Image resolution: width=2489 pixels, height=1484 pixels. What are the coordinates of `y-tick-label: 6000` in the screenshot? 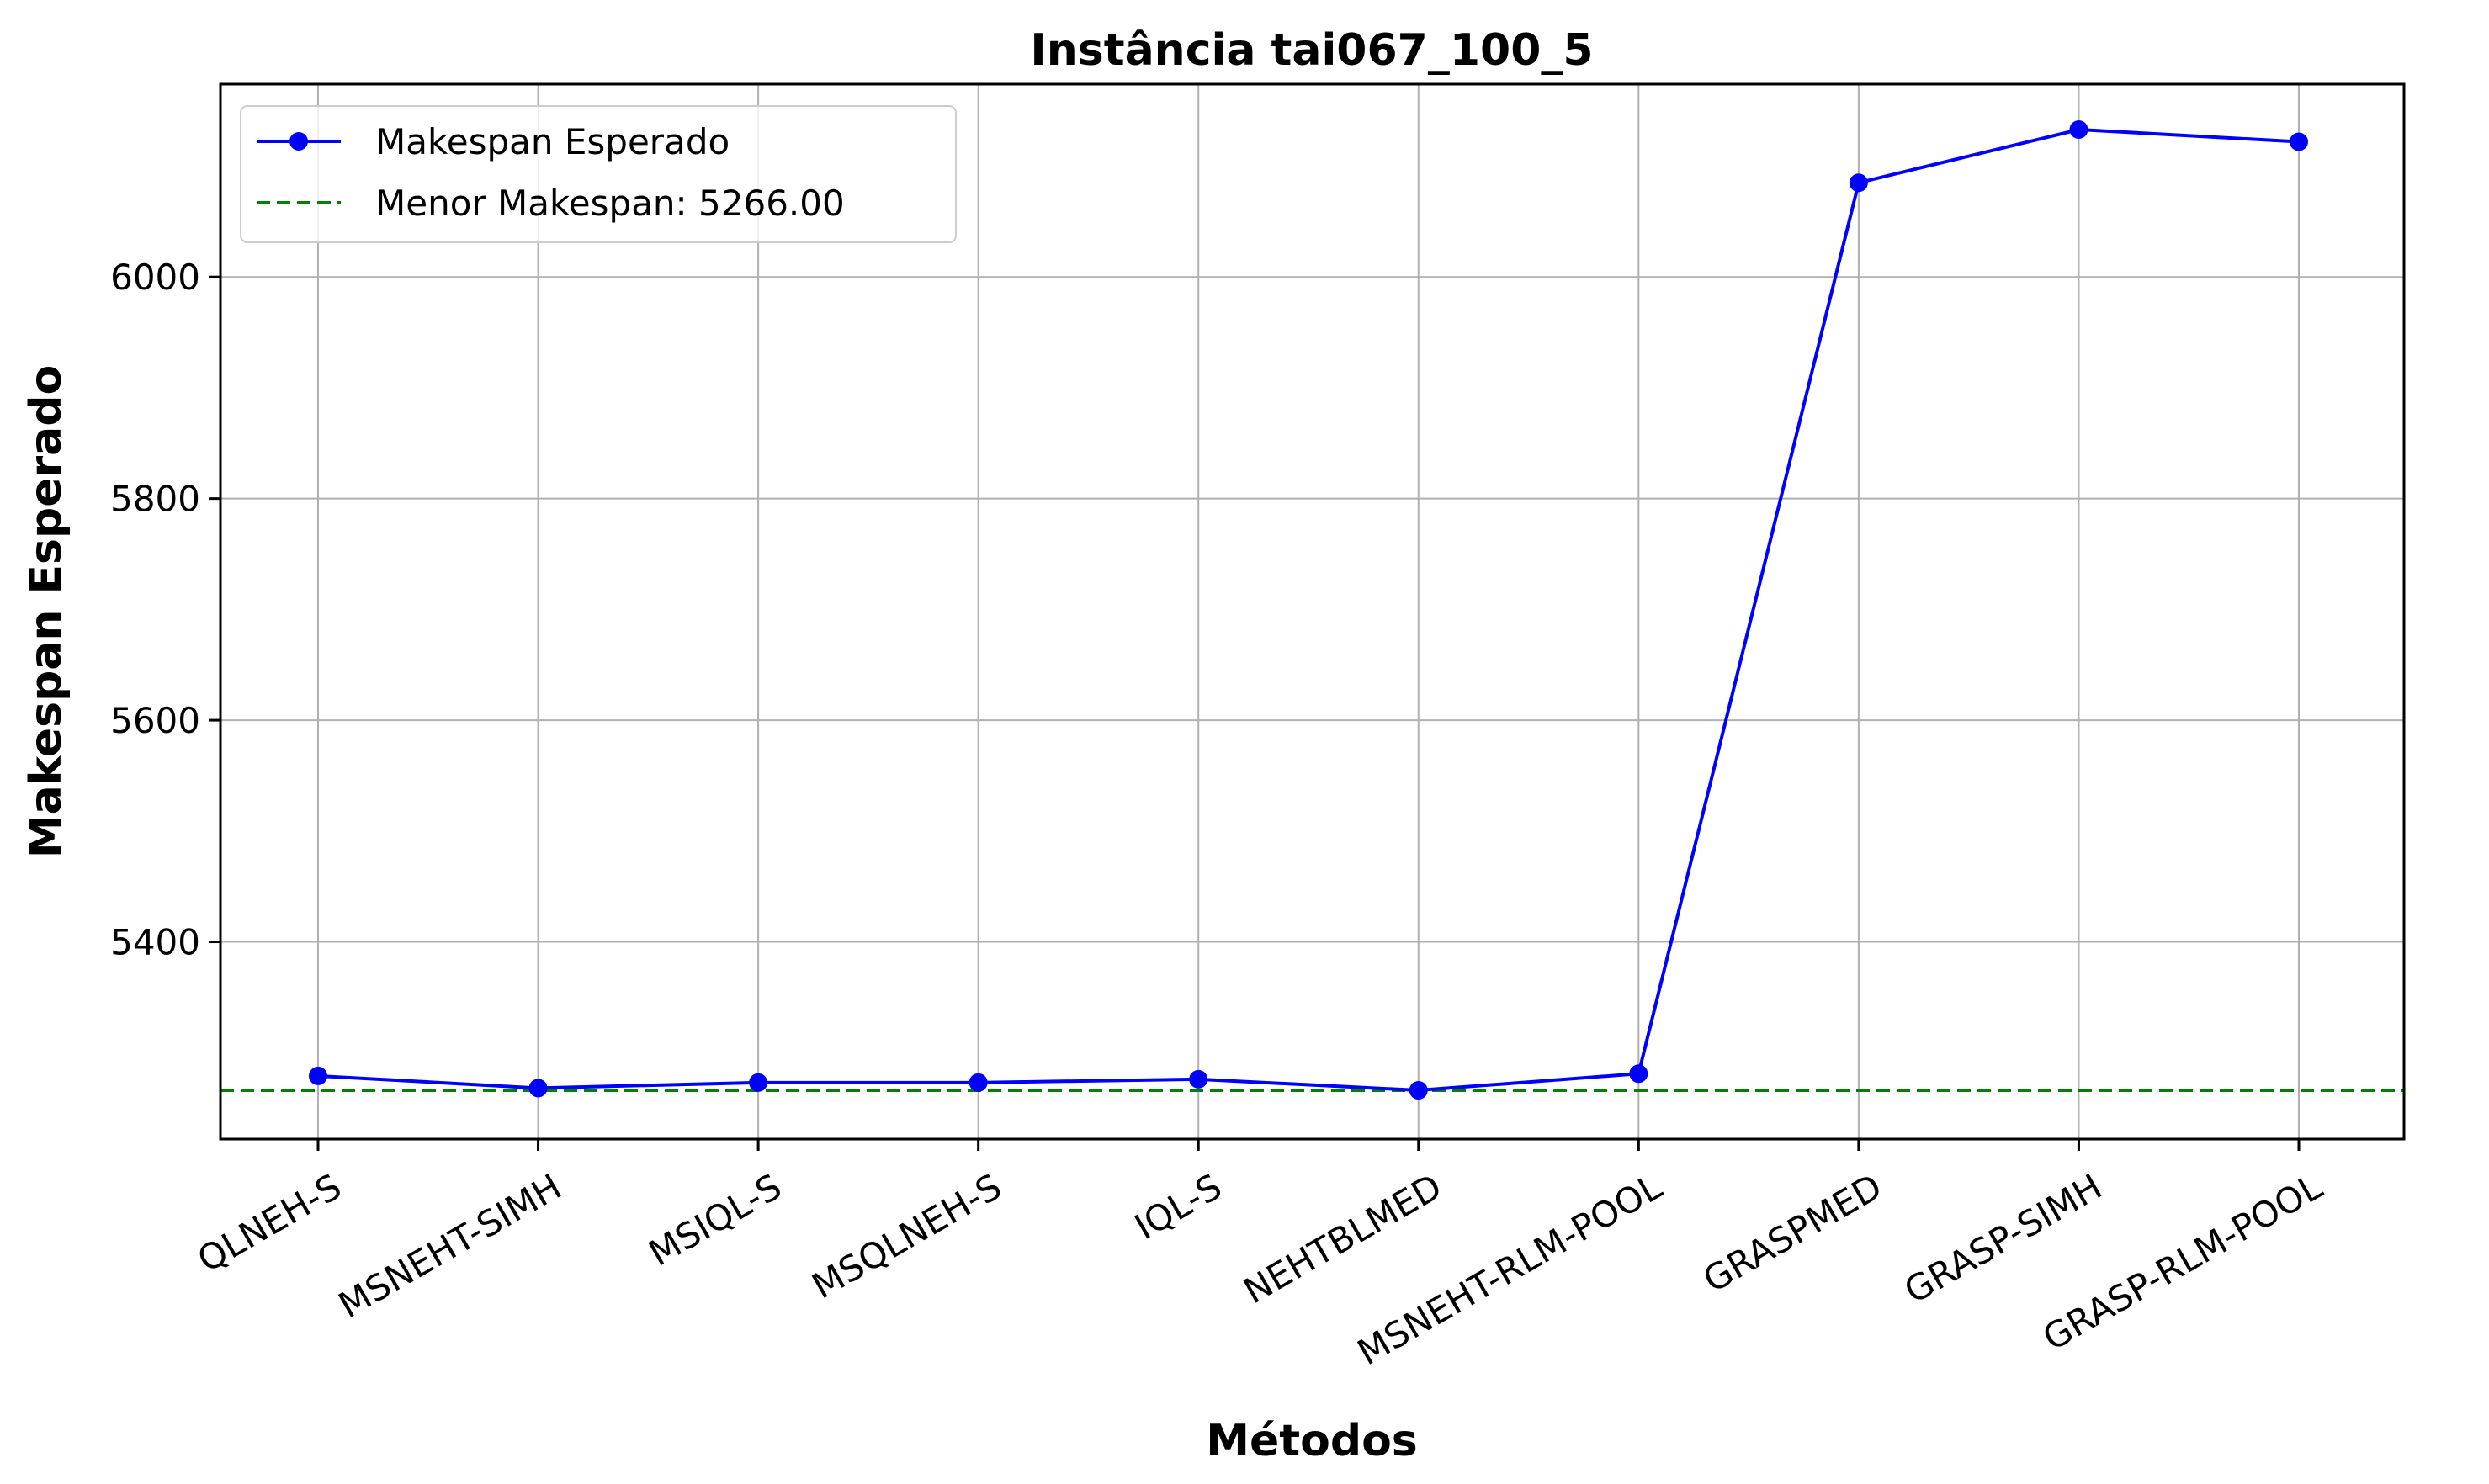 It's located at (155, 277).